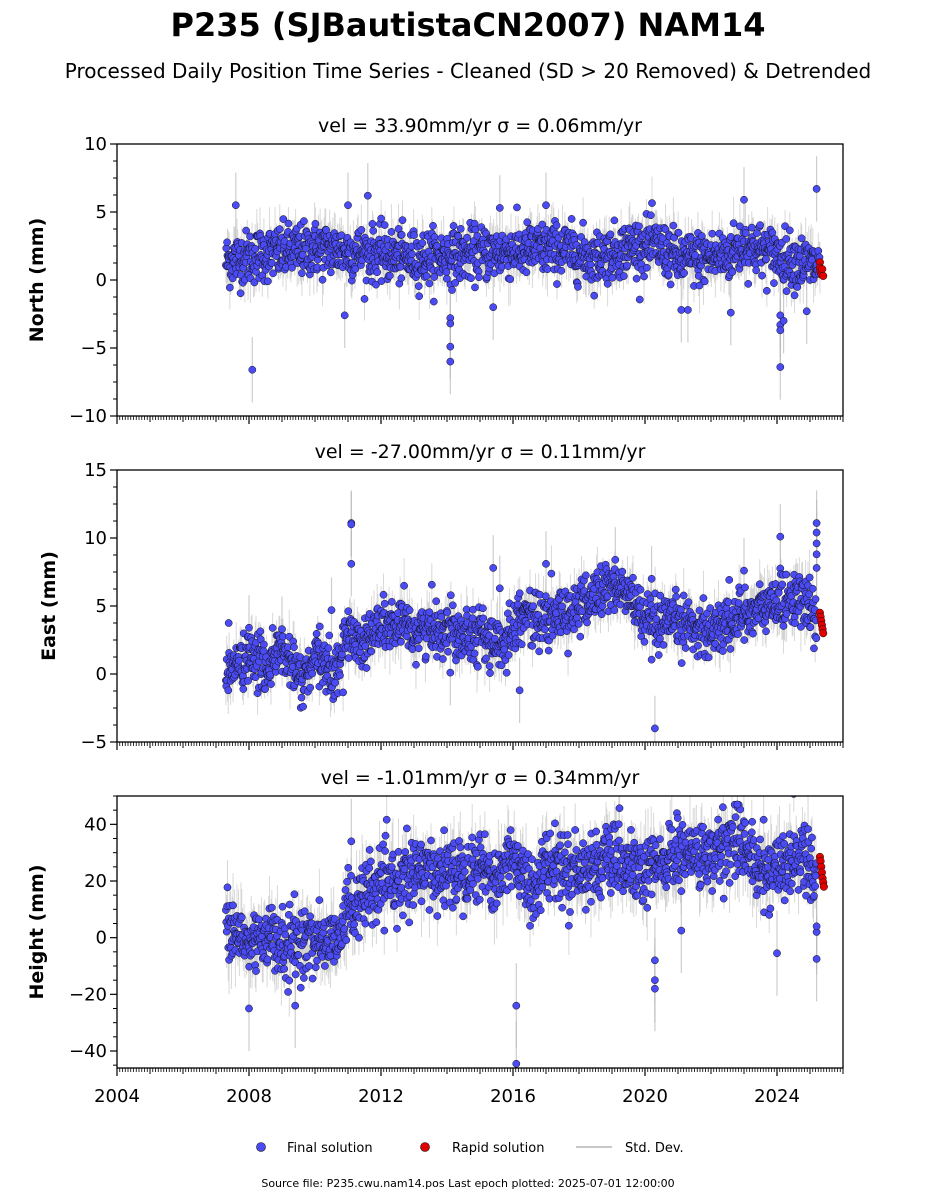  Describe the element at coordinates (523, 279) in the screenshot. I see `north-final-solution-points` at that location.